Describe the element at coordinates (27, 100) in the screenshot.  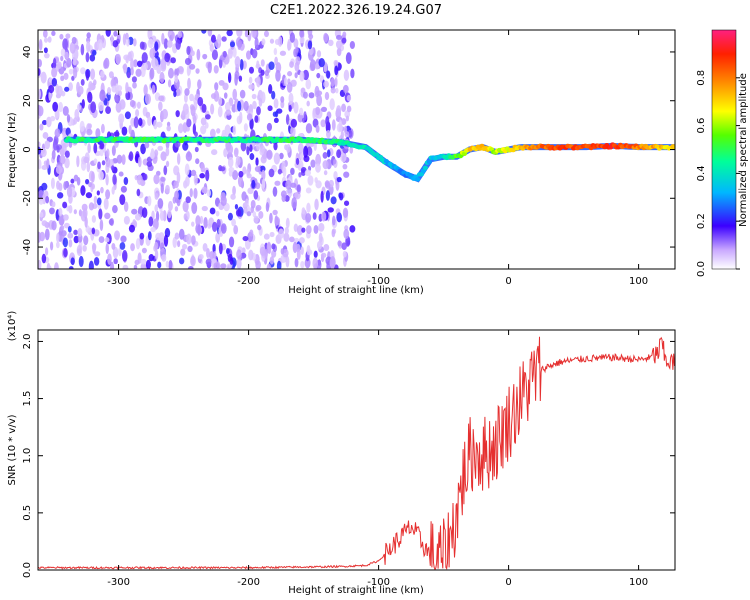
I see `y-tick-label: 20` at that location.